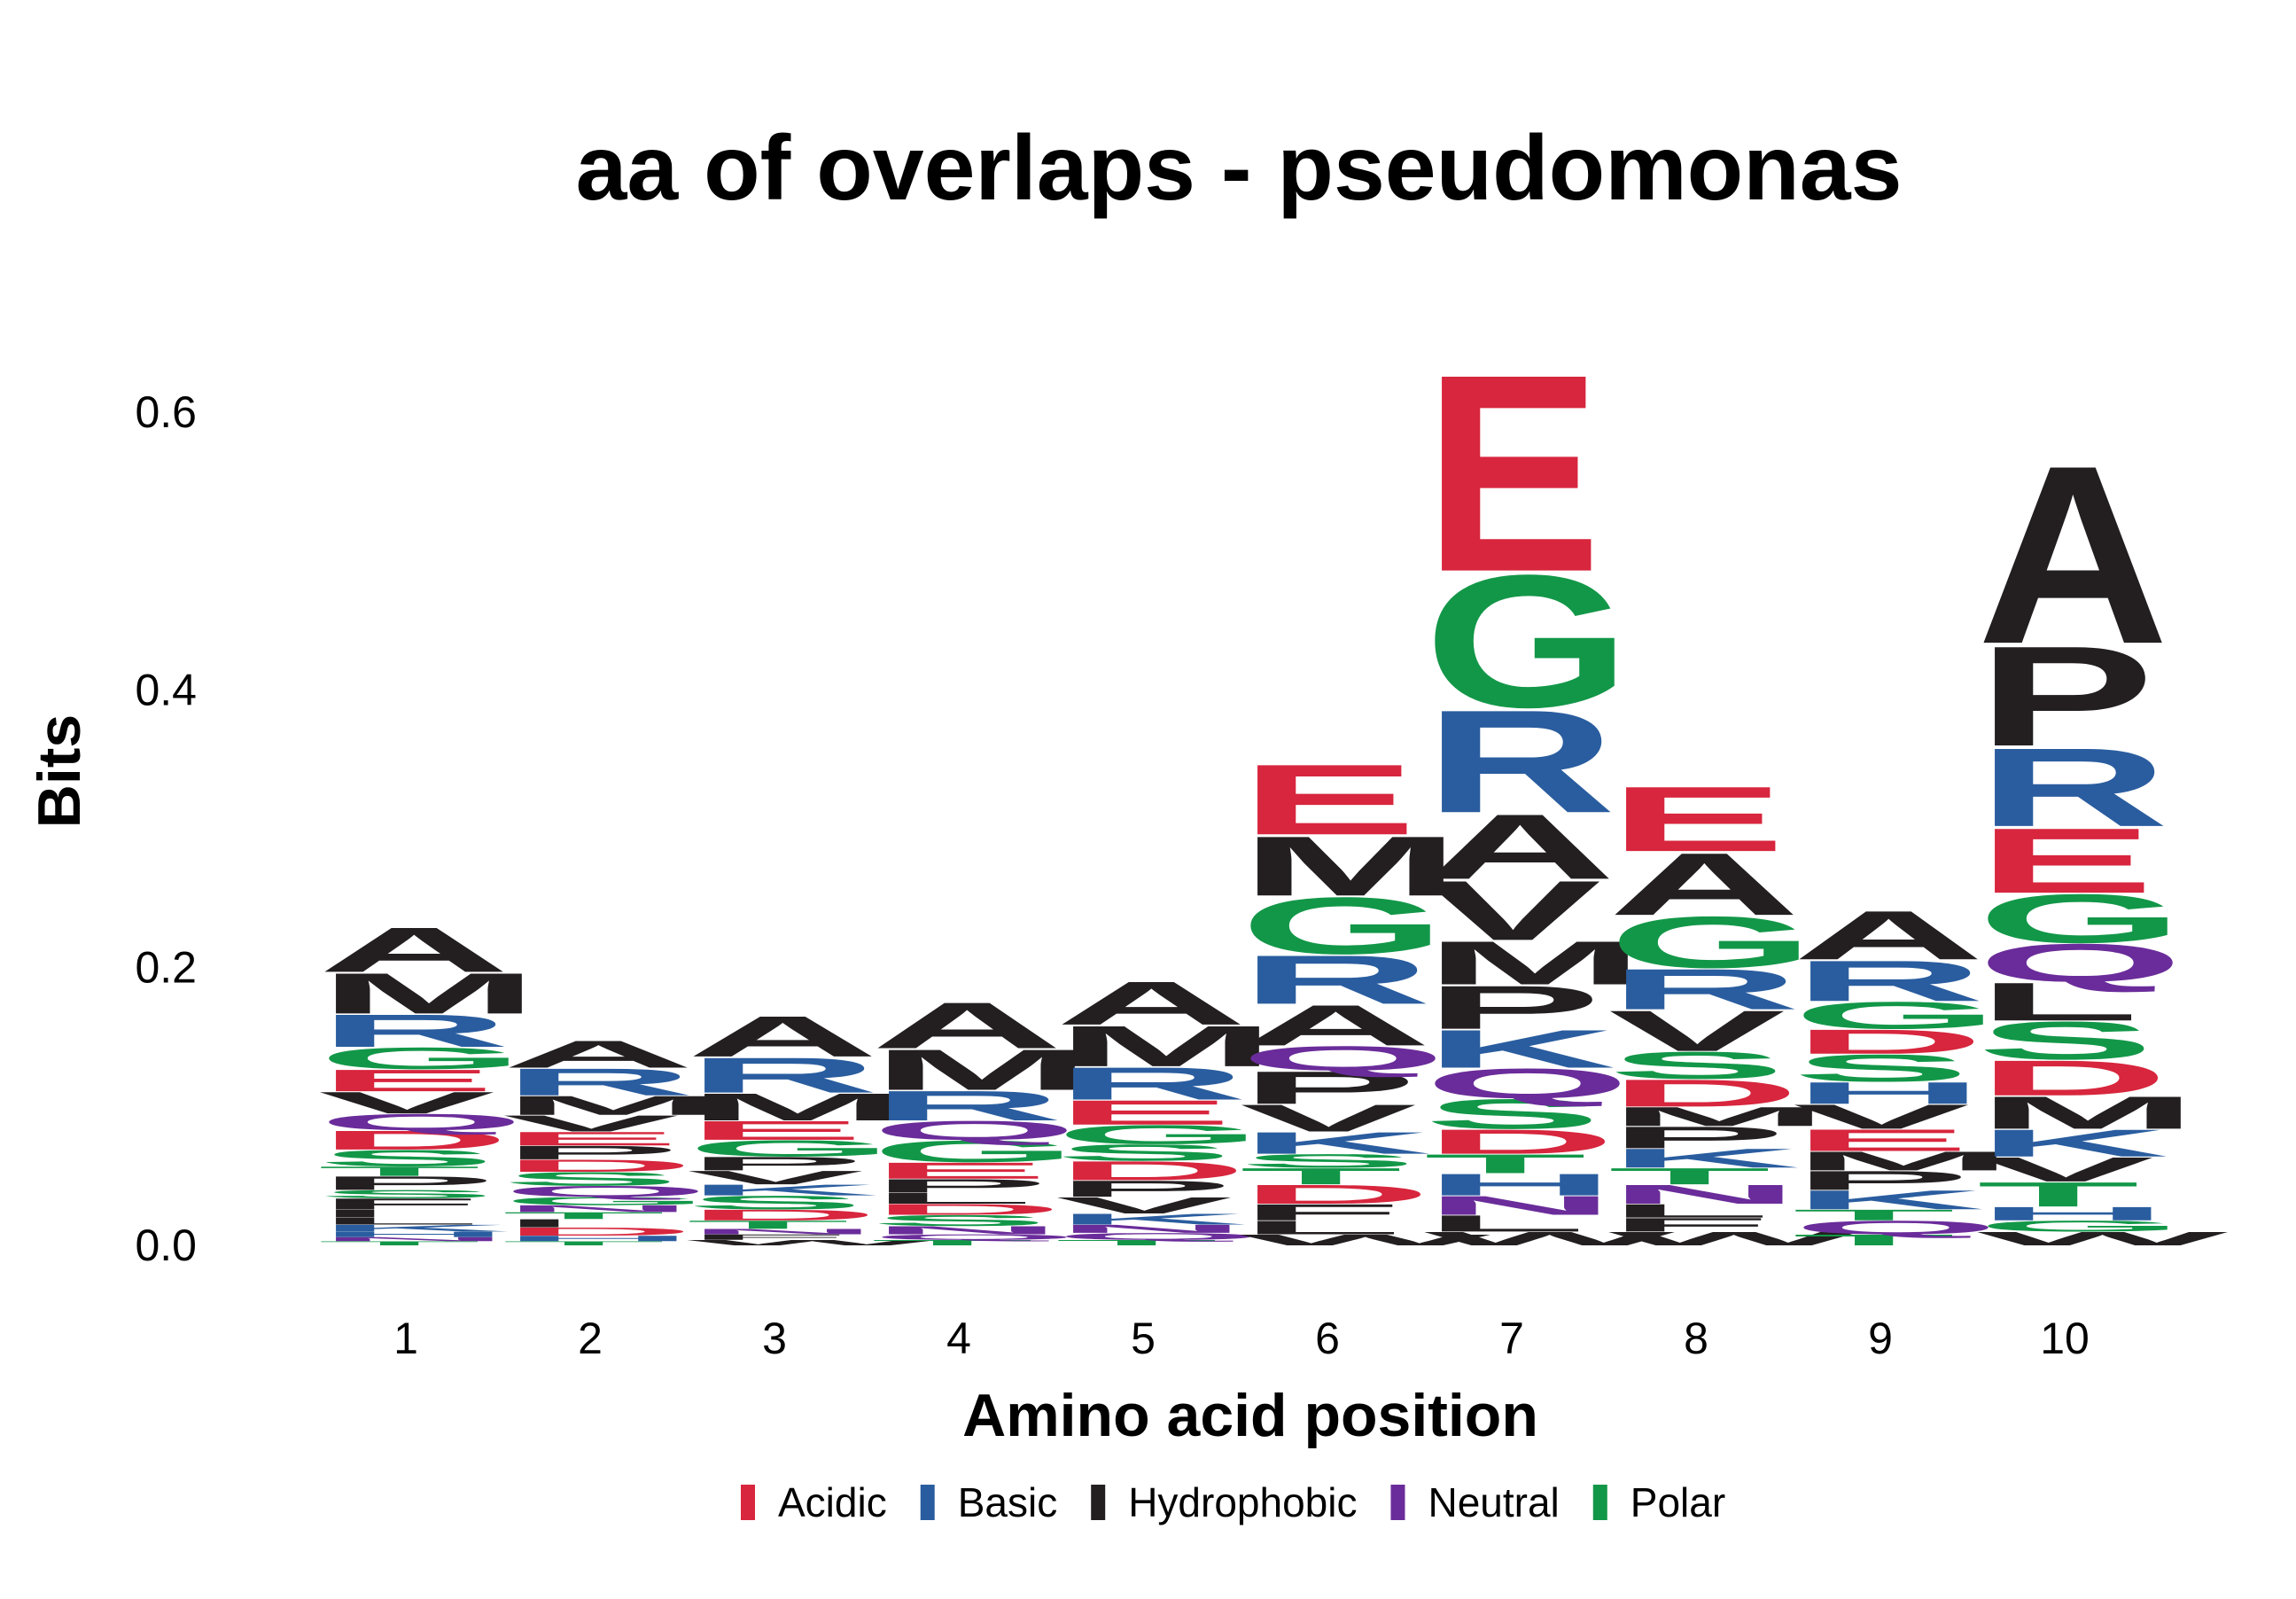  What do you see at coordinates (539, 1223) in the screenshot?
I see `logo-letter-I: I` at bounding box center [539, 1223].